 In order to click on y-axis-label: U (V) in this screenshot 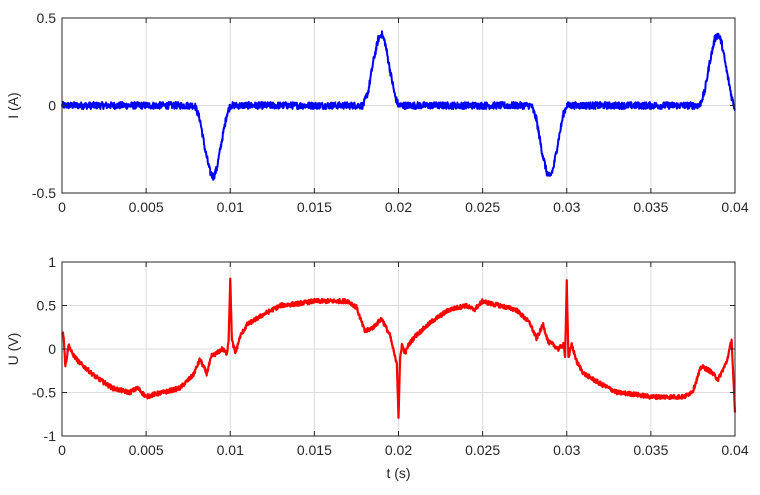, I will do `click(13, 349)`.